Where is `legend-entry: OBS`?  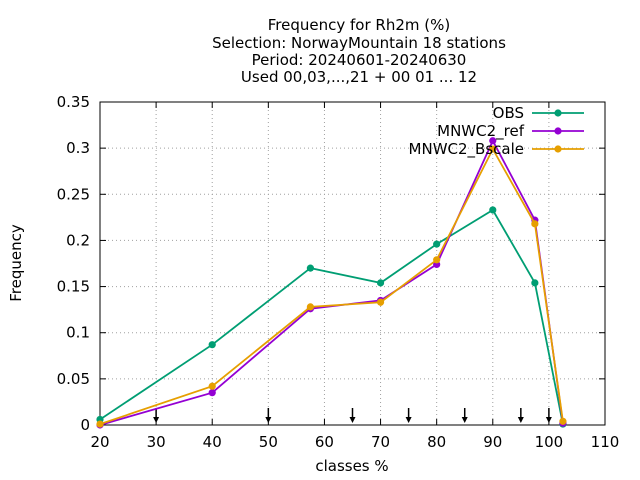
legend-entry: OBS is located at coordinates (538, 113).